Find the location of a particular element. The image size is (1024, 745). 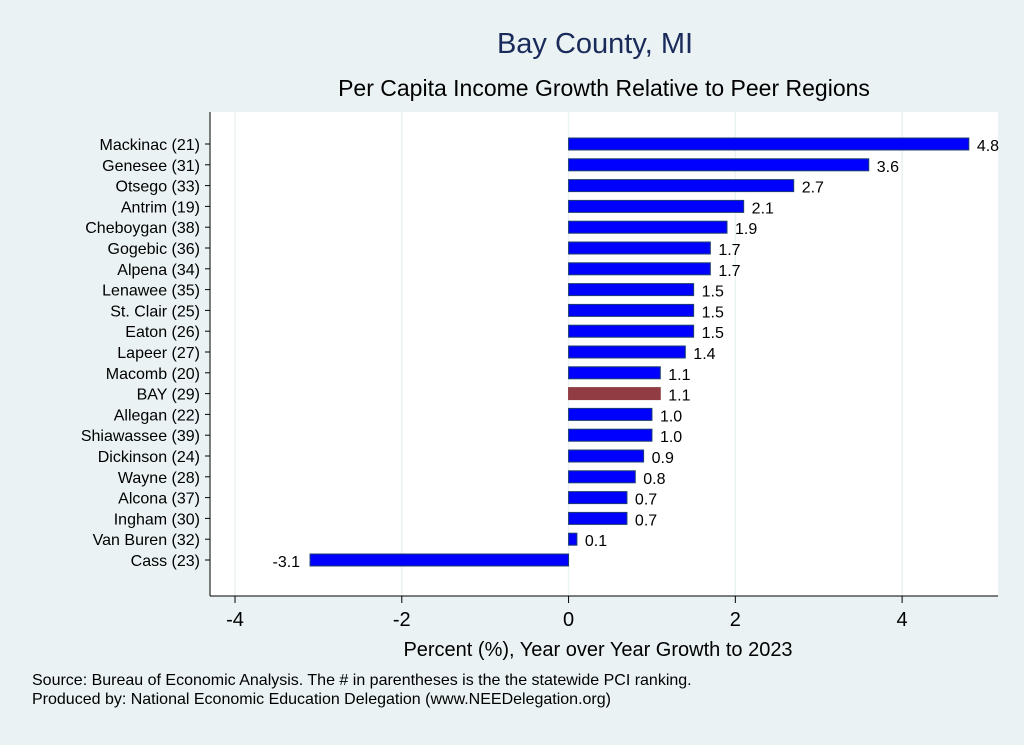

data-label: -3.1 is located at coordinates (286, 562).